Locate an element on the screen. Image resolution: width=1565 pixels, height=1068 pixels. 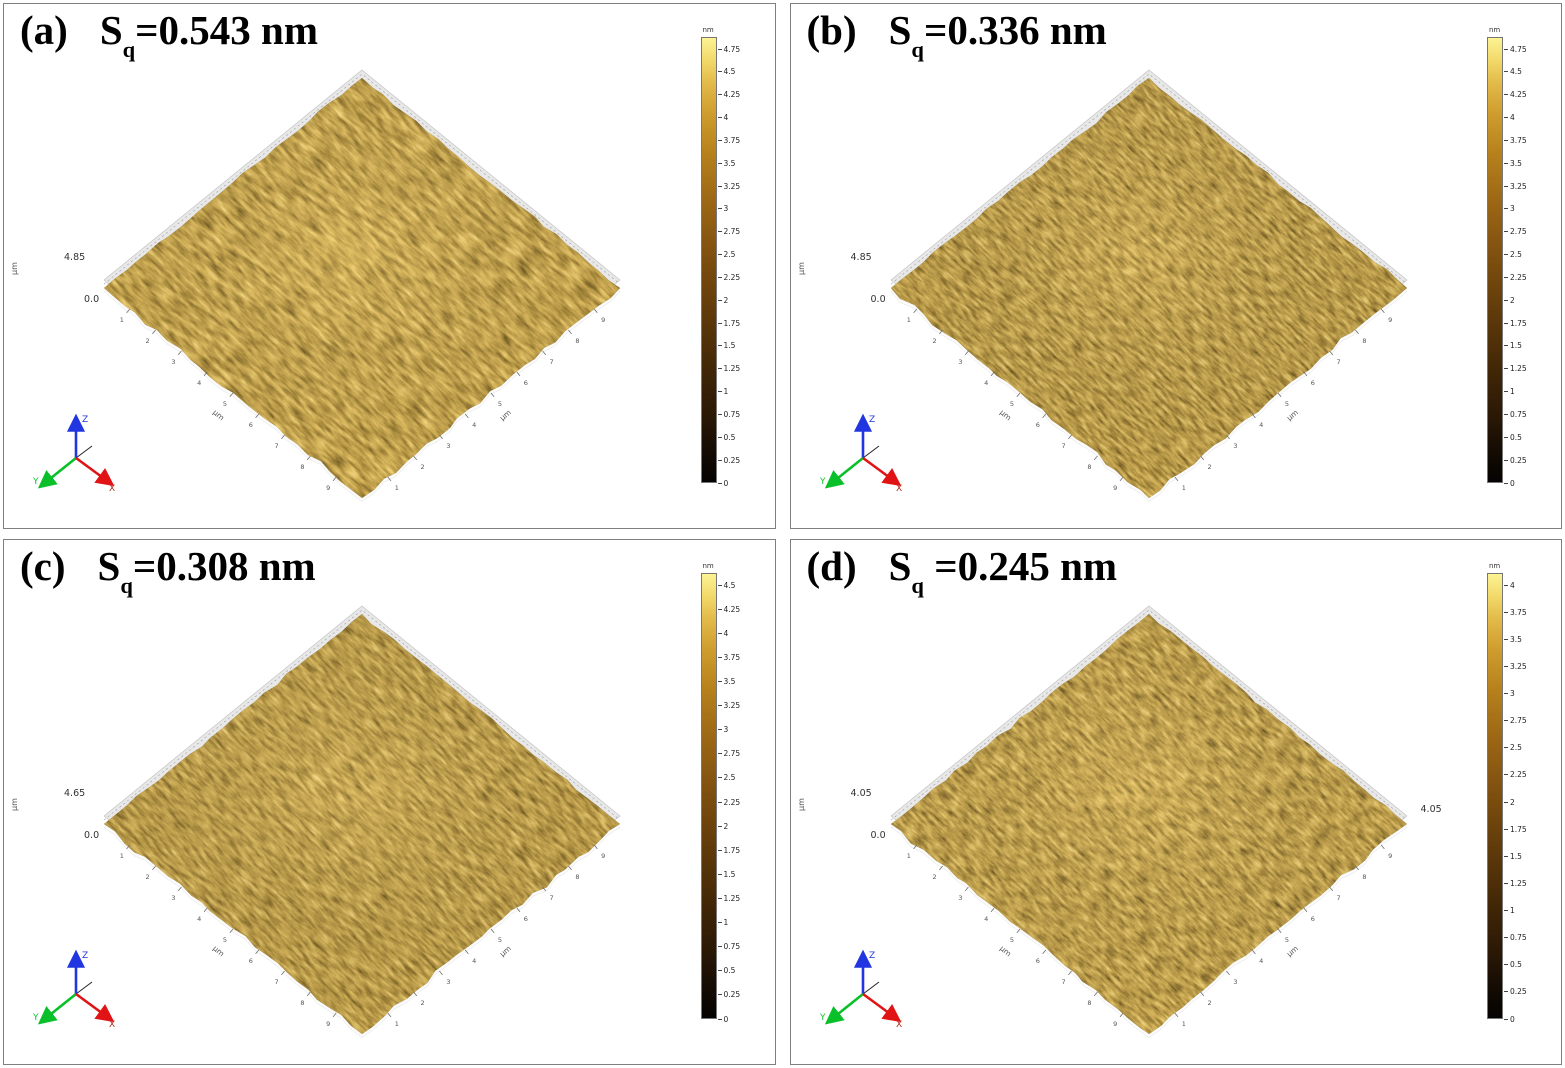
colorbar-tick-label: 4 is located at coordinates (1509, 117).